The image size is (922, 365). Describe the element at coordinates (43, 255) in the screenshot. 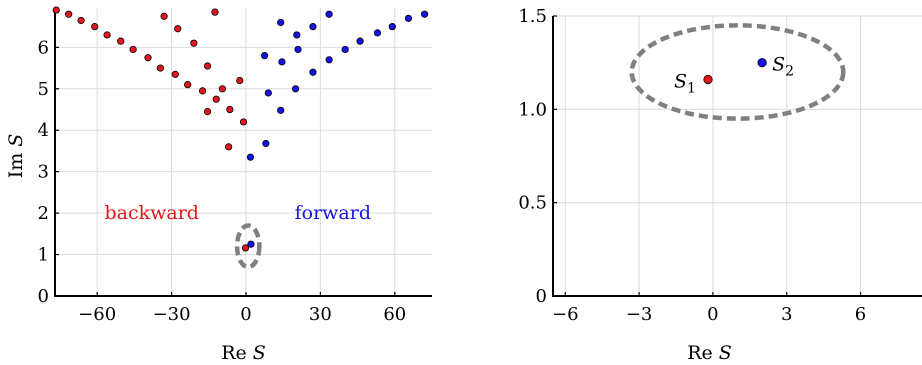

I see `y-tick-label: 1` at that location.